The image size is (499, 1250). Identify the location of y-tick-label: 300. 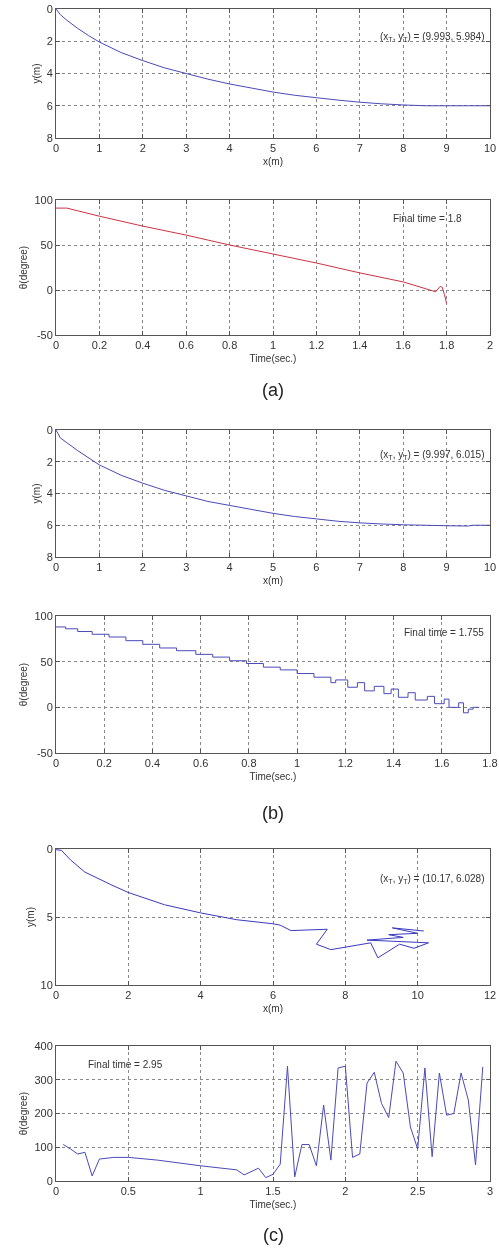
(43, 1079).